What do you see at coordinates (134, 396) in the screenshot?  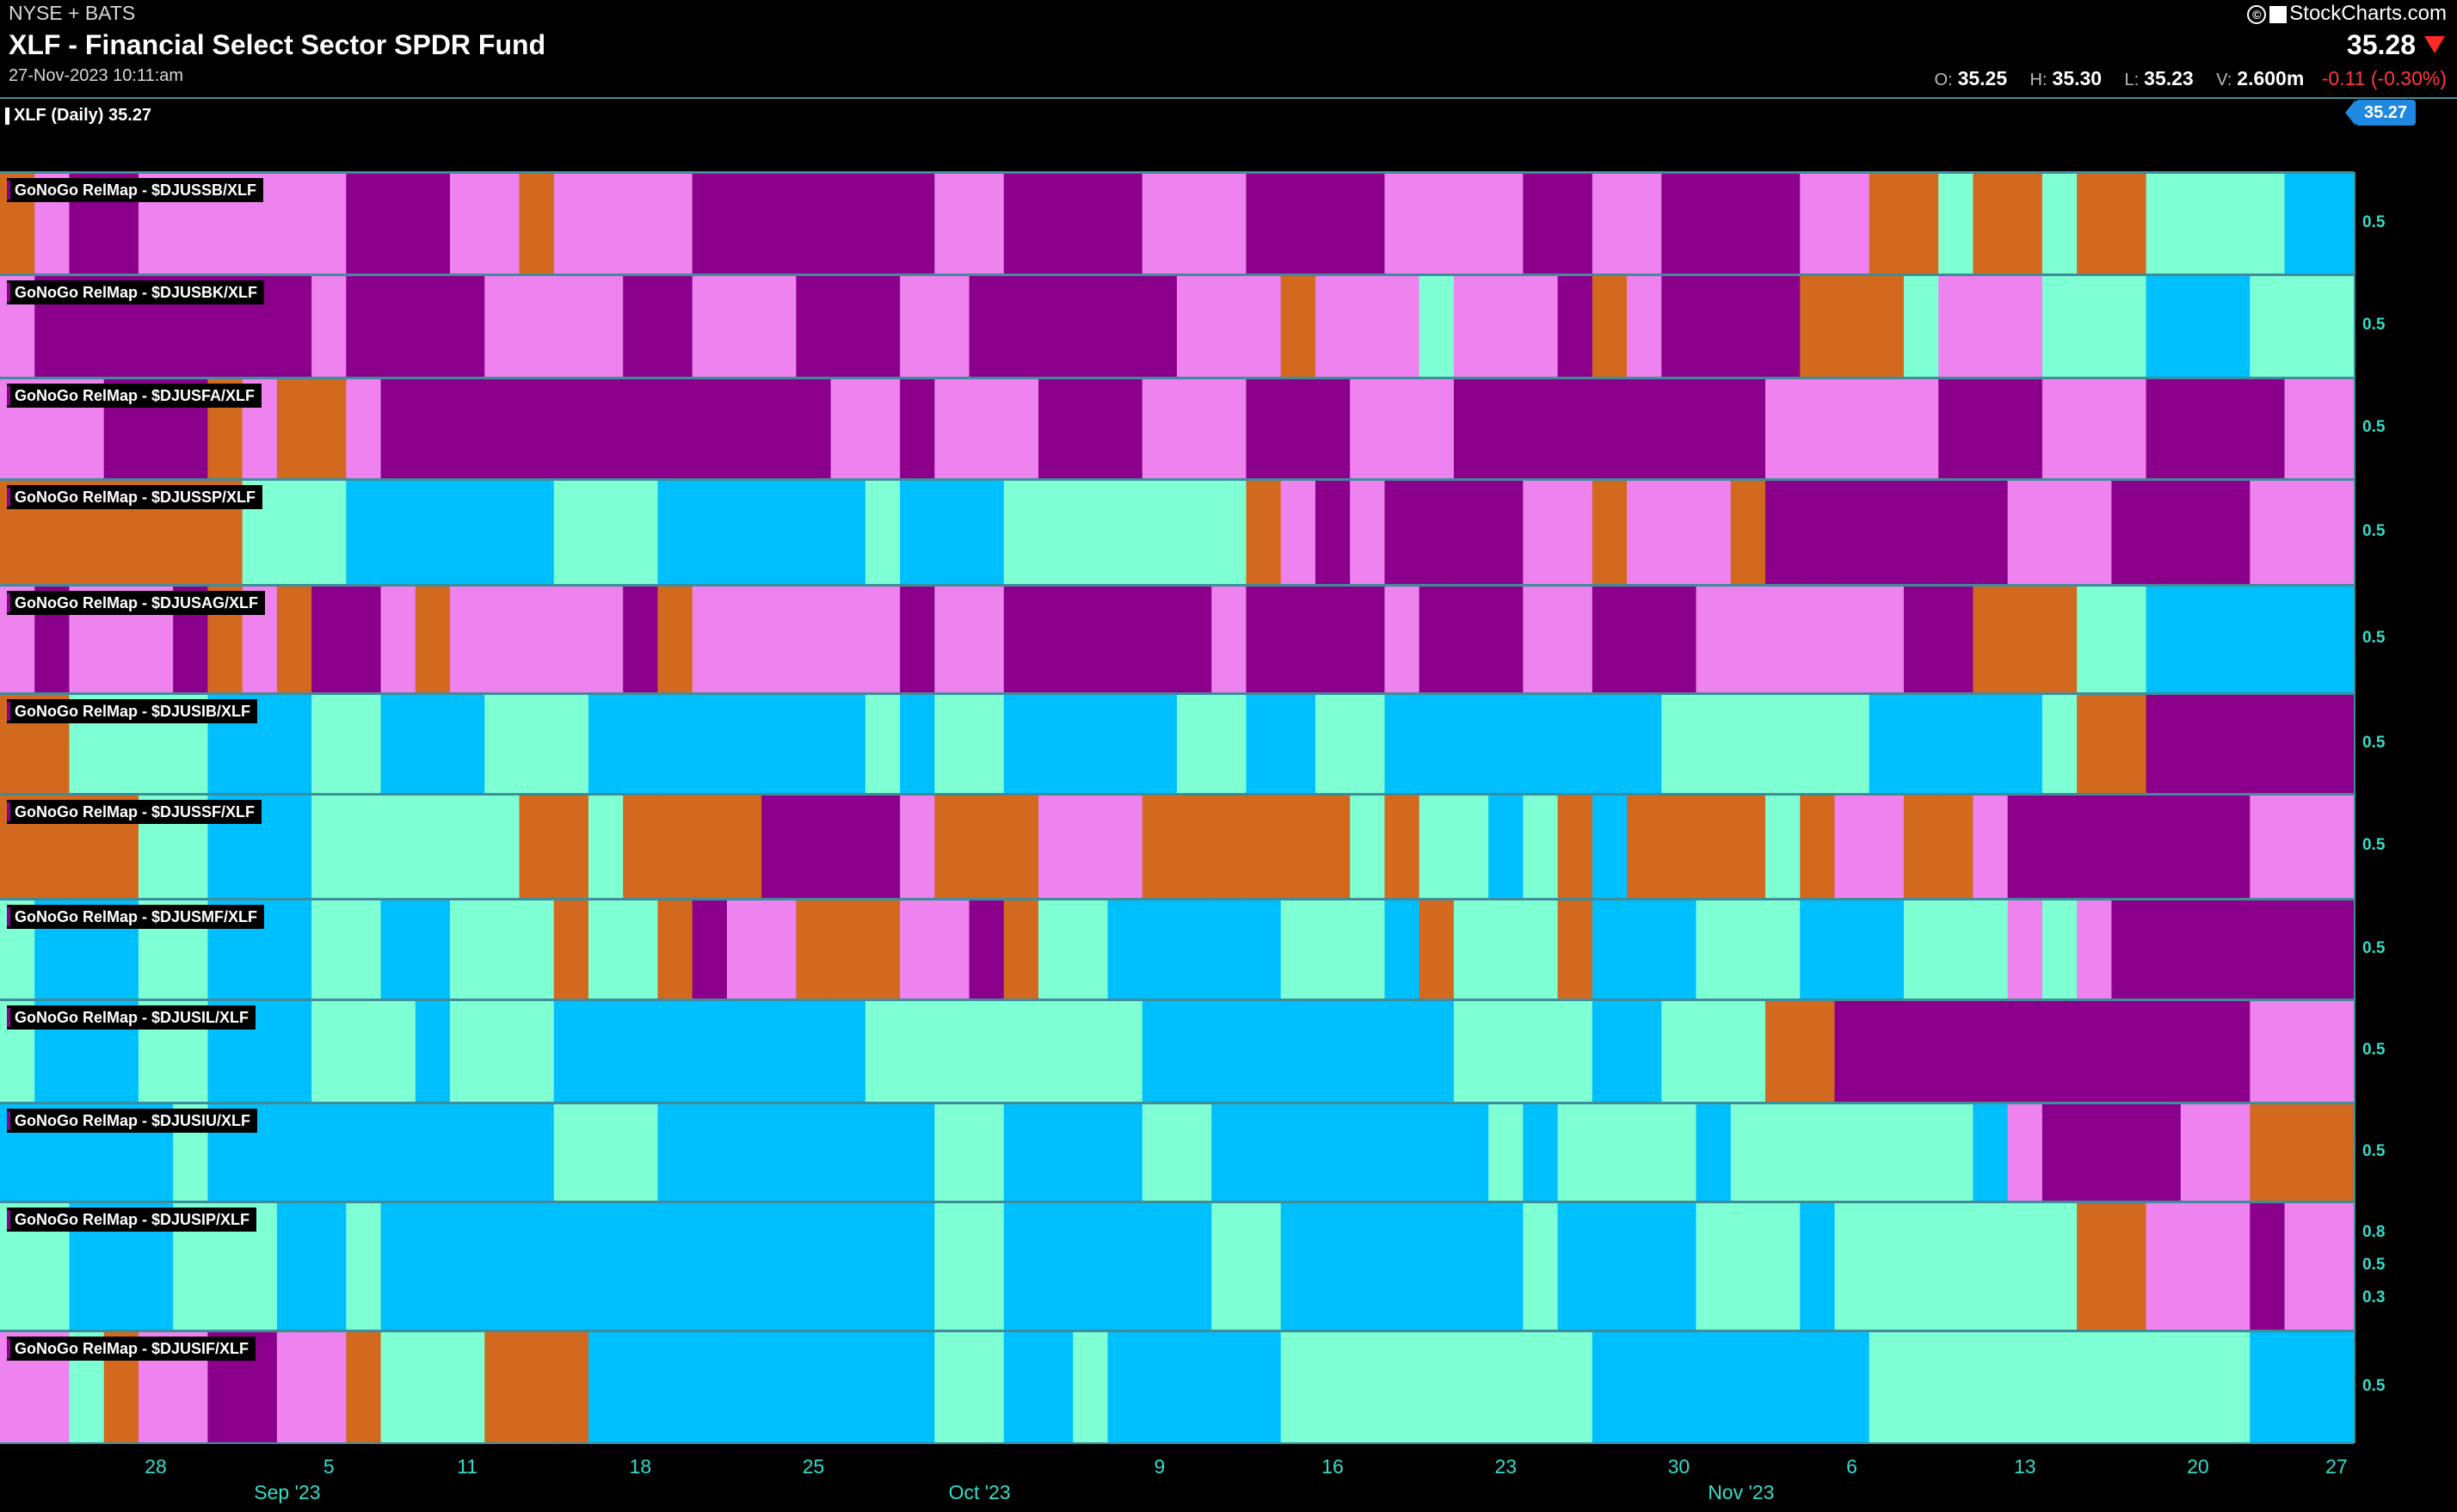 I see `panel-label: GoNoGo RelMap - $DJUSFA/XLF` at bounding box center [134, 396].